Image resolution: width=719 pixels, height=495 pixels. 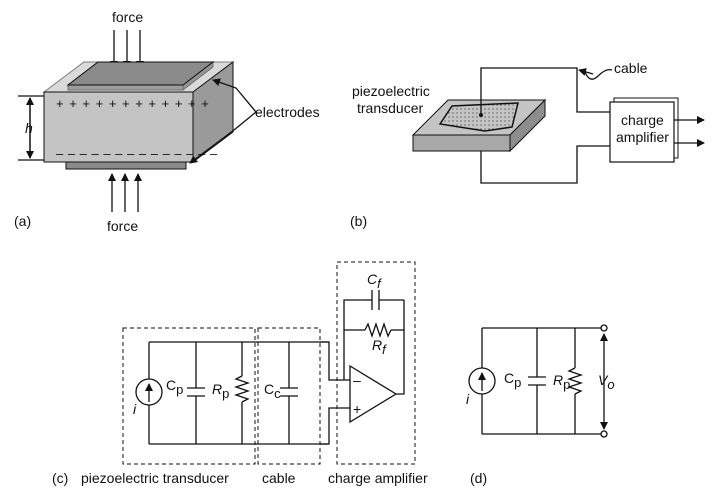 What do you see at coordinates (598, 74) in the screenshot?
I see `cable-pointer` at bounding box center [598, 74].